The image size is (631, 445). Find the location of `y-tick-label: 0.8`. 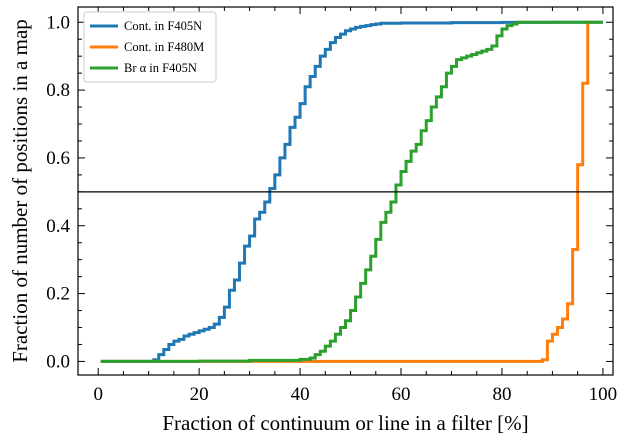

y-tick-label: 0.8 is located at coordinates (58, 90).